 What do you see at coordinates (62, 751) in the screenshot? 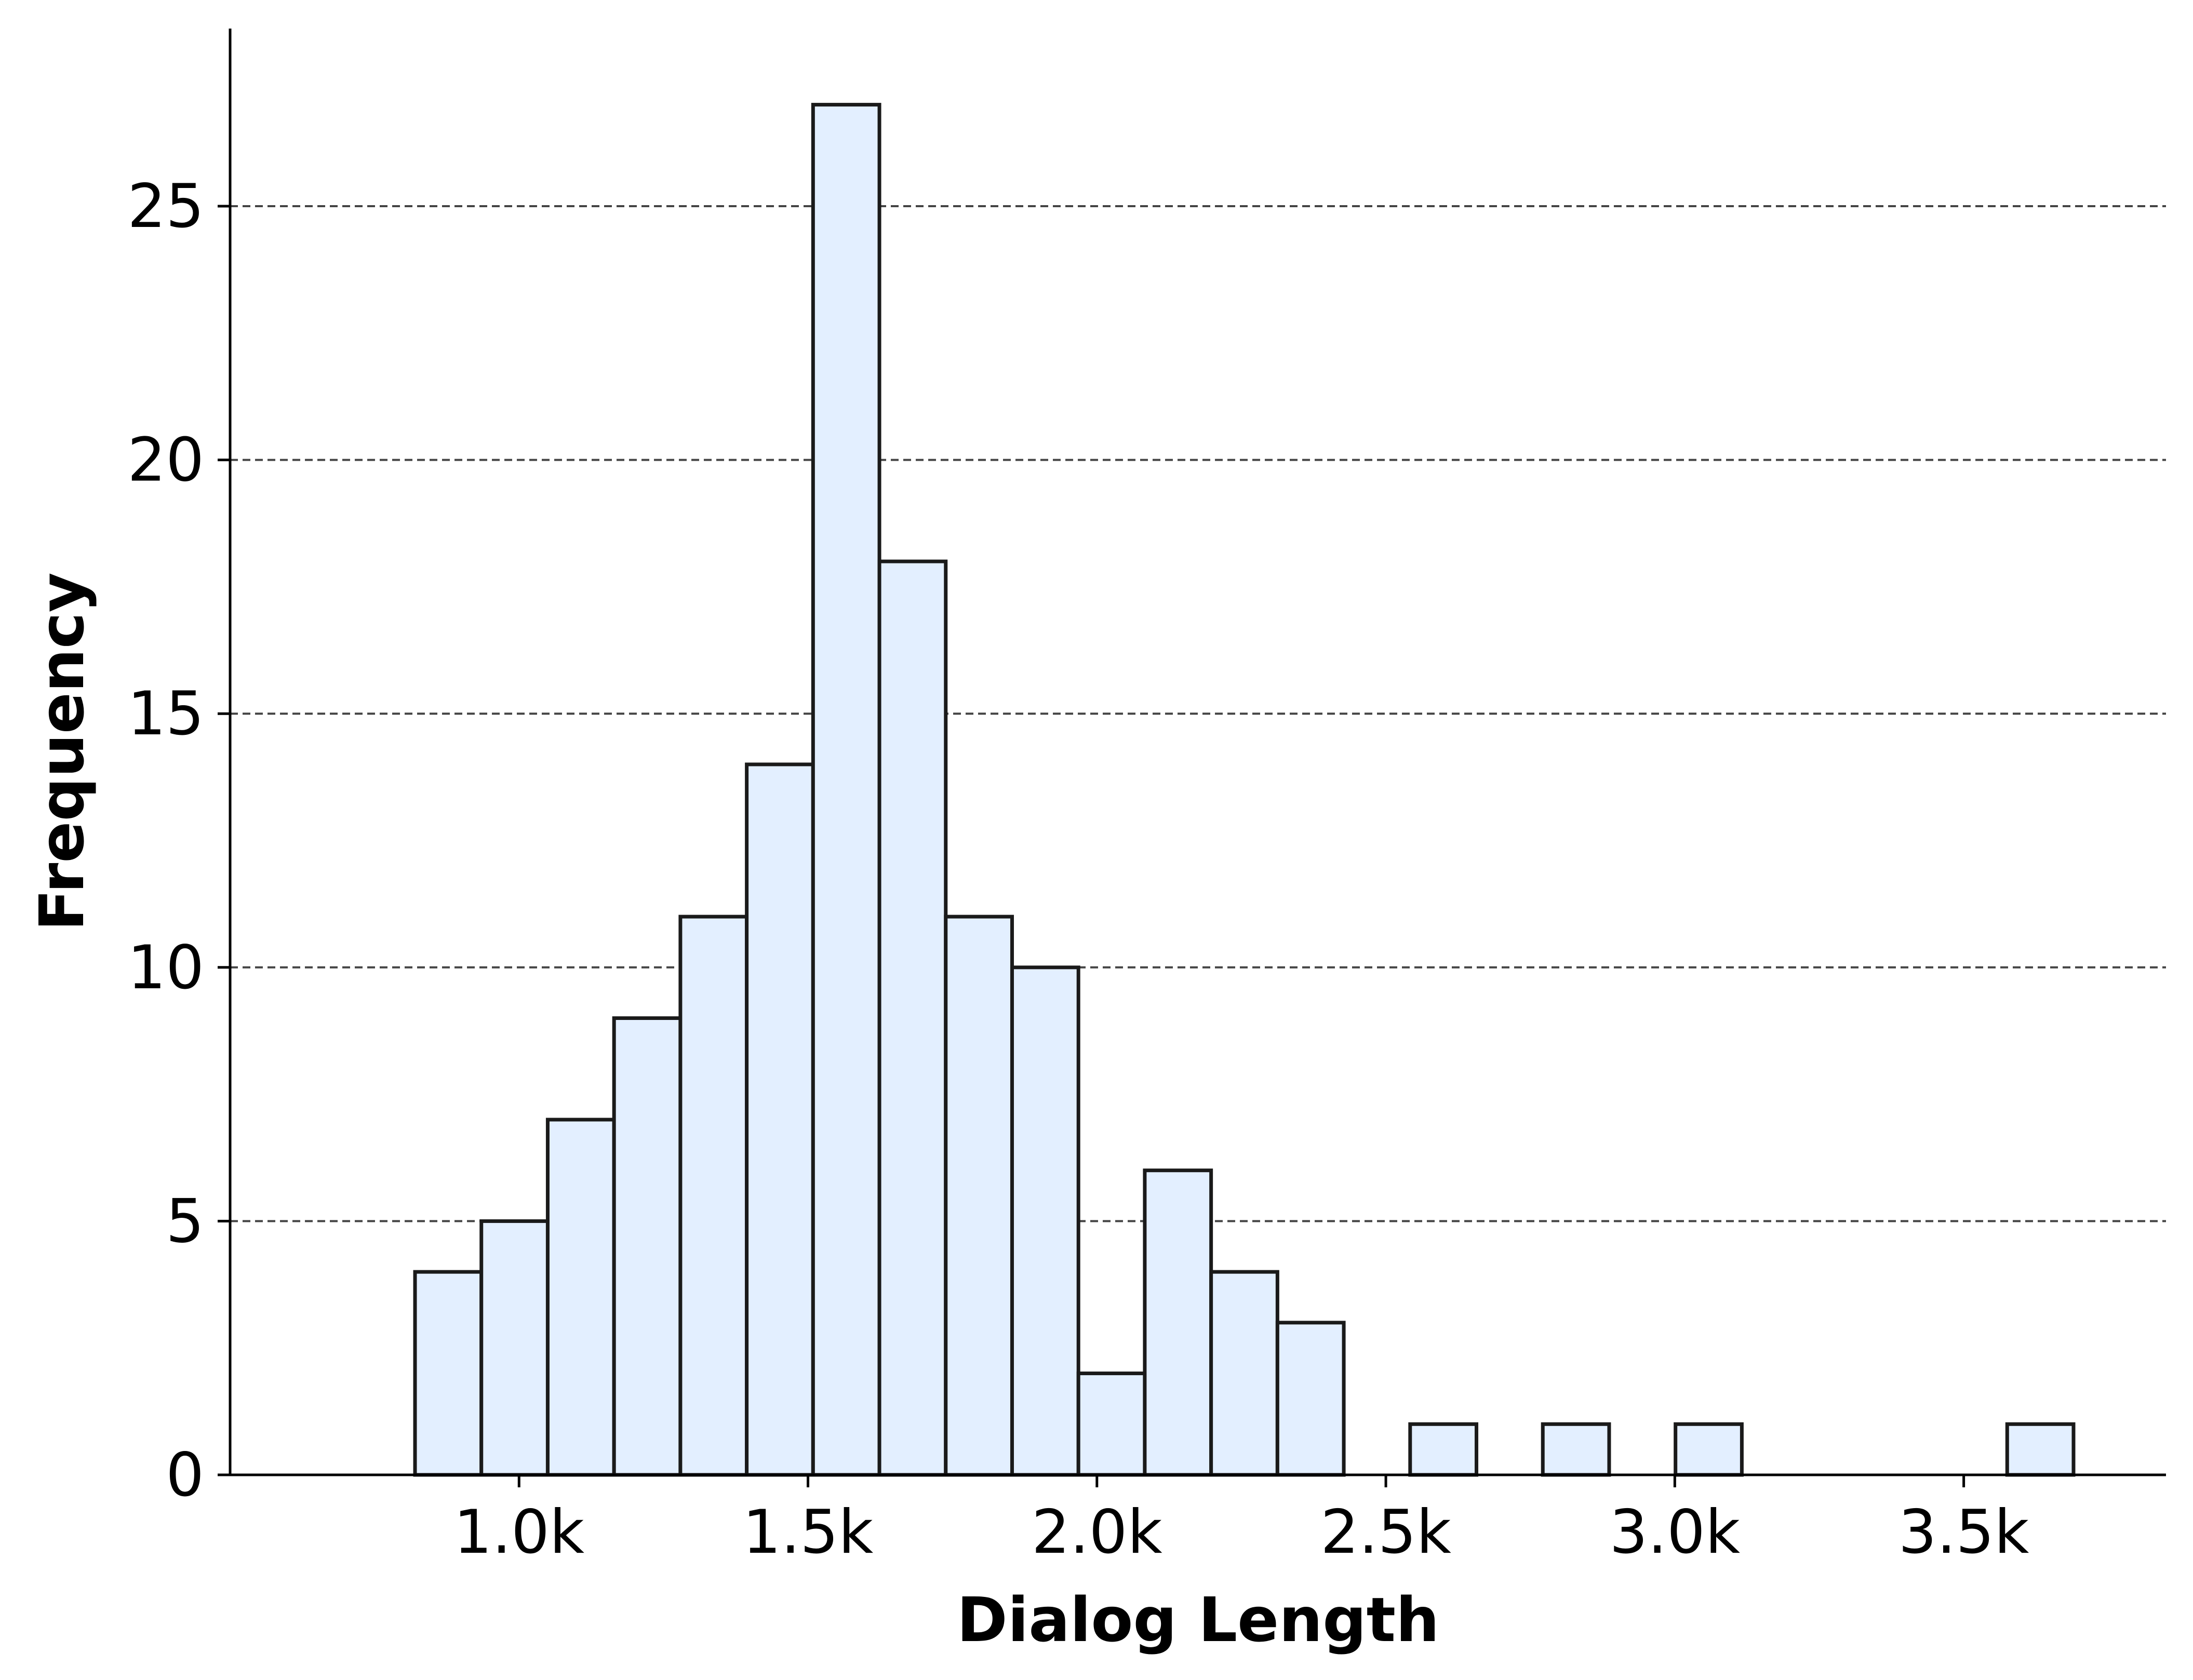
I see `y-axis-title: Frequency` at bounding box center [62, 751].